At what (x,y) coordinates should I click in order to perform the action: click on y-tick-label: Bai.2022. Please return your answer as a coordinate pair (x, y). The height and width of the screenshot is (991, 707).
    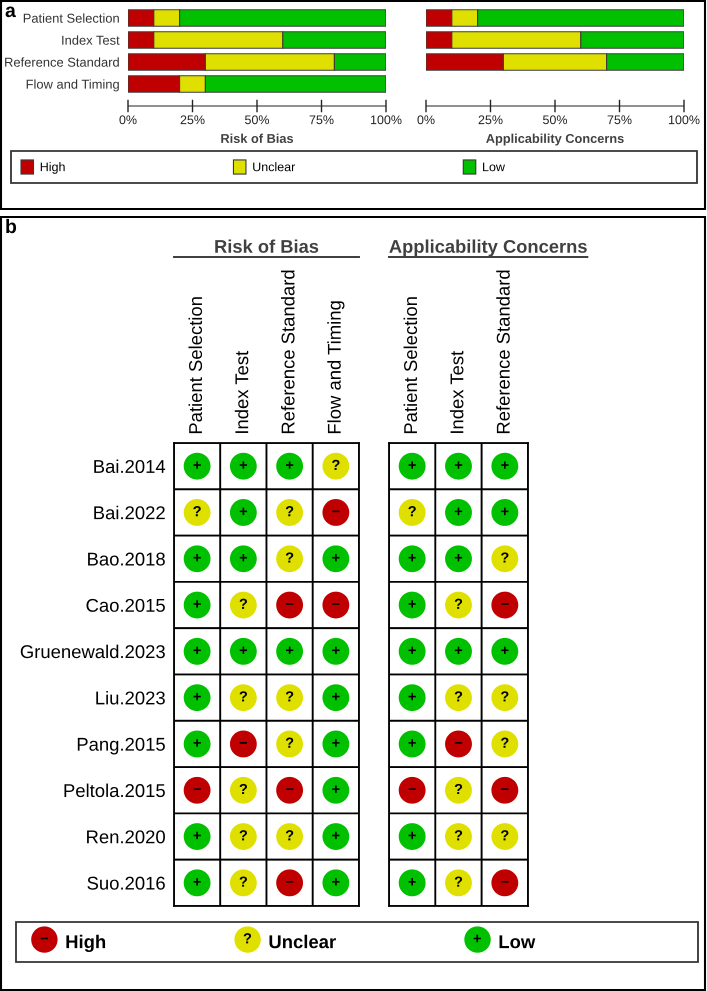
    Looking at the image, I should click on (129, 513).